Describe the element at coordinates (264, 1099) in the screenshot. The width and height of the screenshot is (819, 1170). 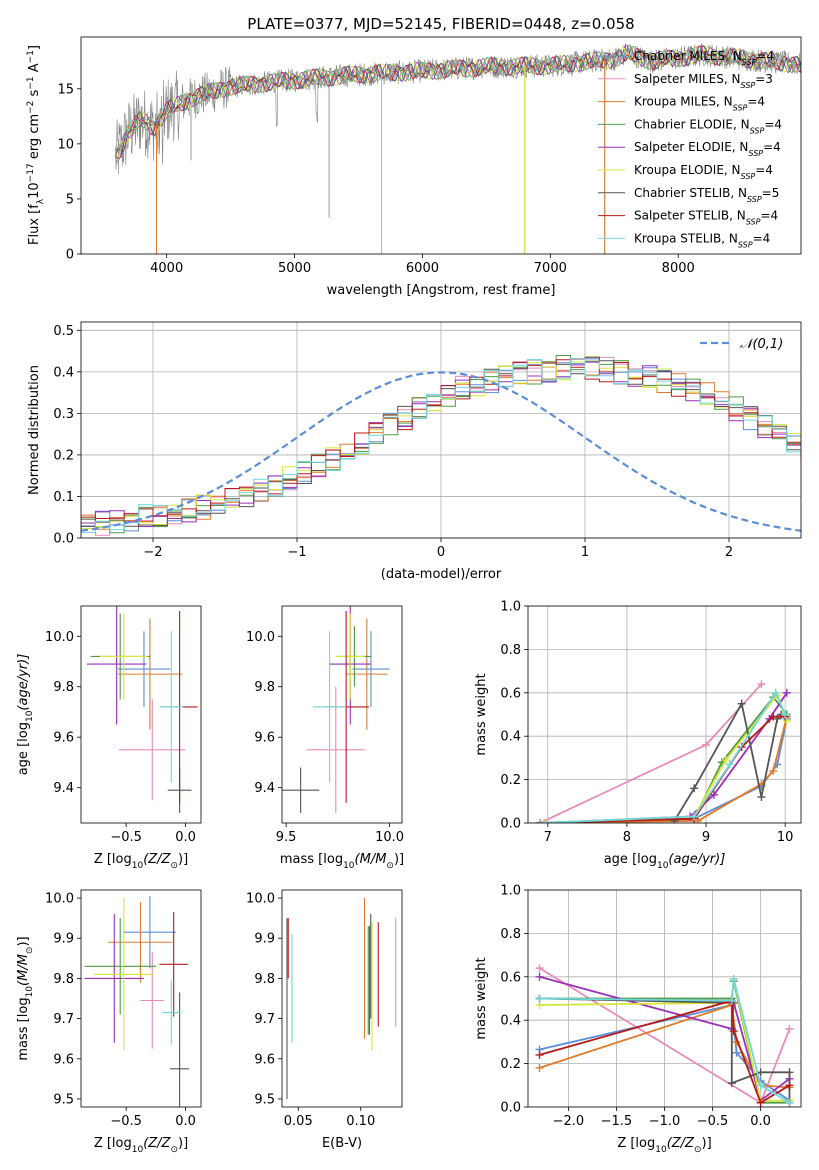
I see `extinction-panel-ytick-label: 9.5` at that location.